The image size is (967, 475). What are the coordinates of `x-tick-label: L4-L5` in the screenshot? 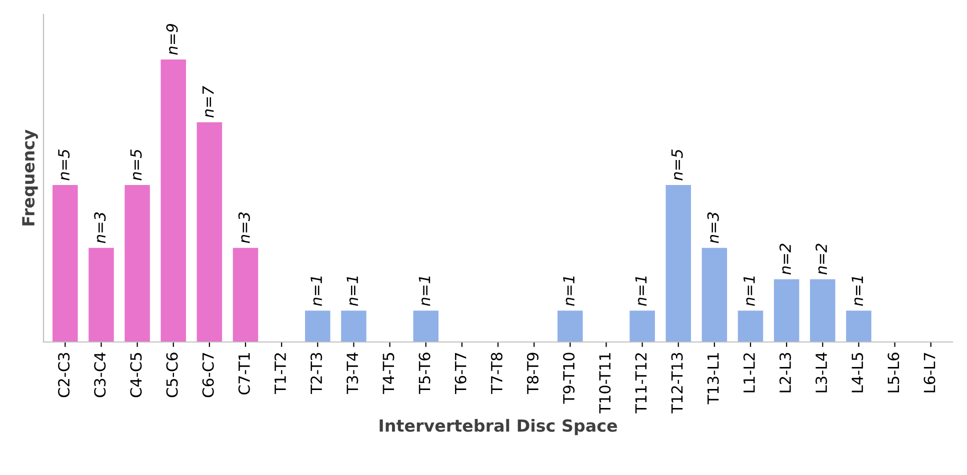 It's located at (858, 372).